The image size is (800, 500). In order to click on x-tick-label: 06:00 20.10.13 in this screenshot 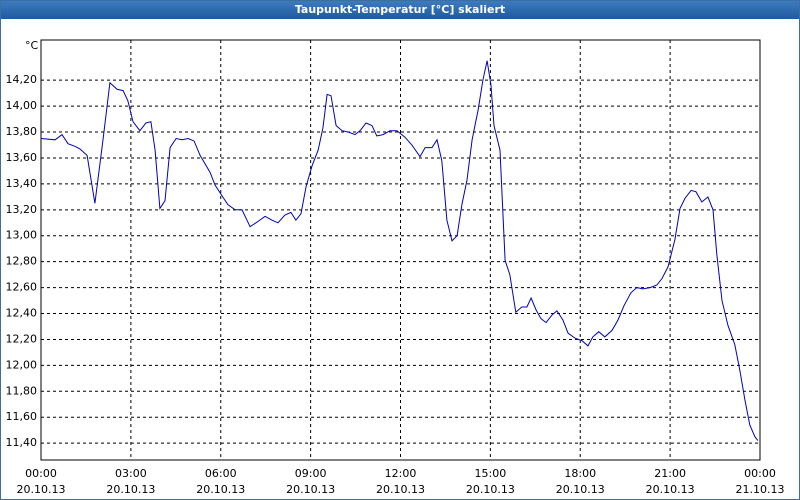, I will do `click(221, 481)`.